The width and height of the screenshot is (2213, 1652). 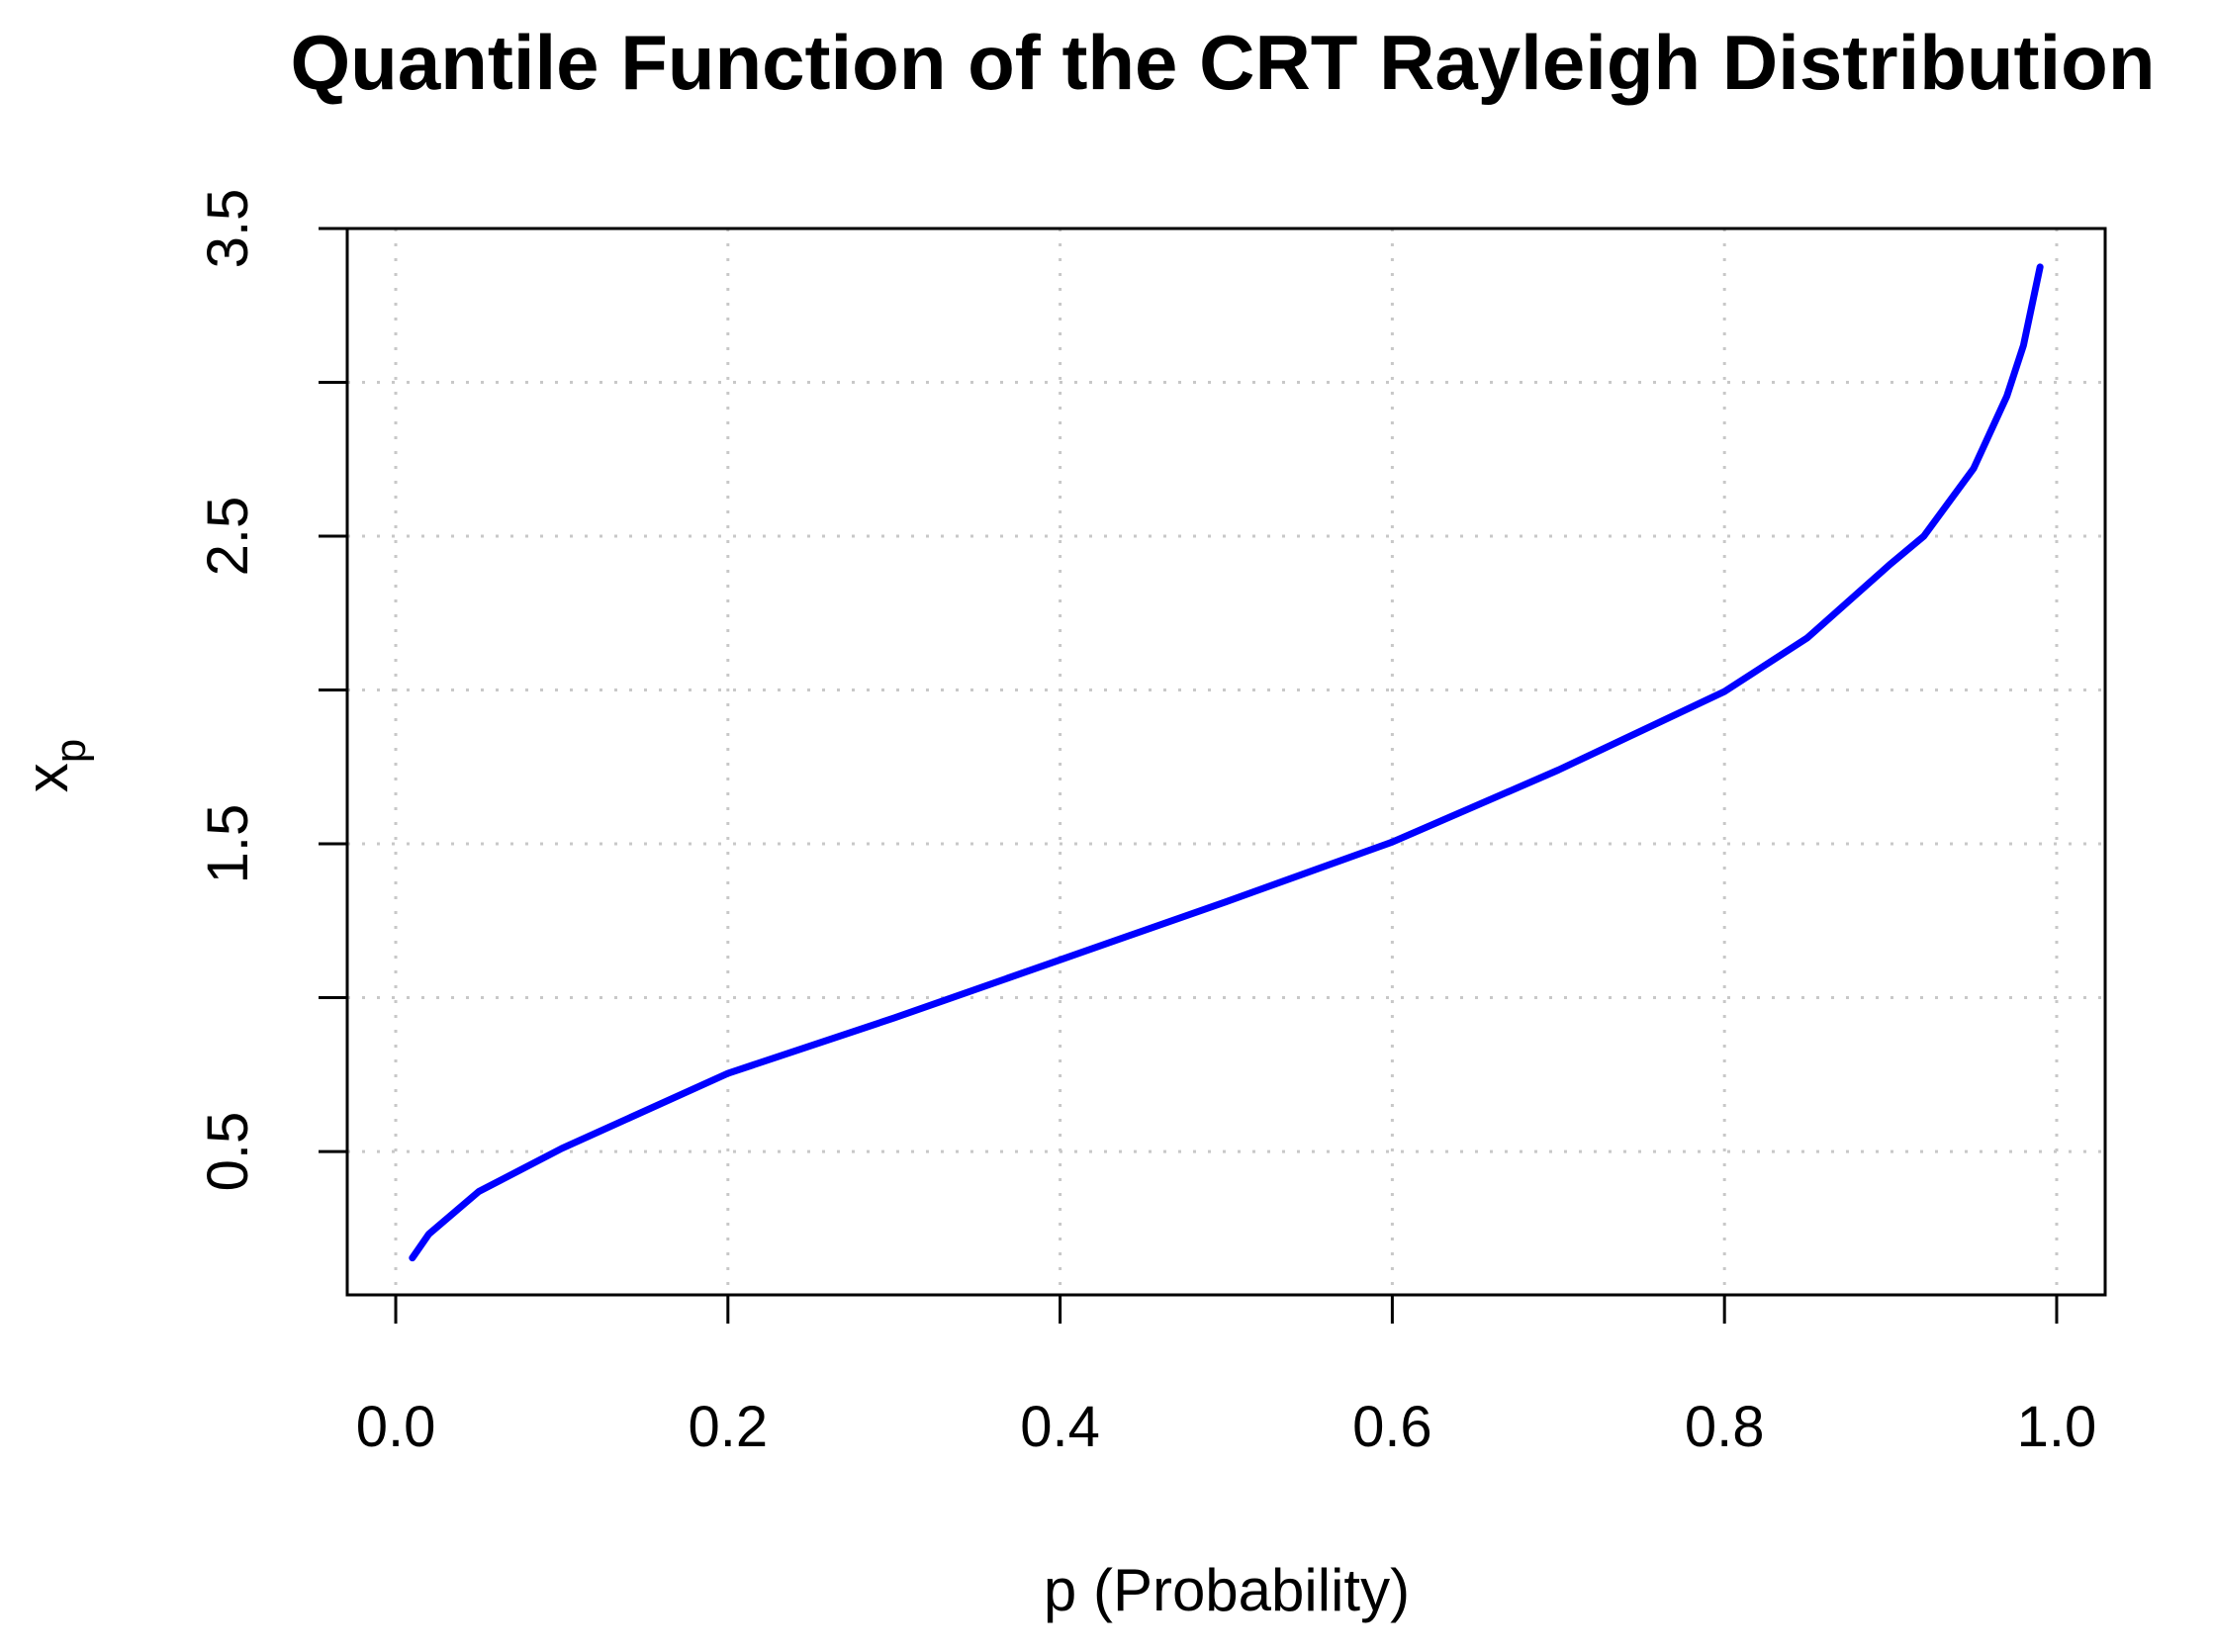 I want to click on y-tick-label: 1.5, so click(x=228, y=844).